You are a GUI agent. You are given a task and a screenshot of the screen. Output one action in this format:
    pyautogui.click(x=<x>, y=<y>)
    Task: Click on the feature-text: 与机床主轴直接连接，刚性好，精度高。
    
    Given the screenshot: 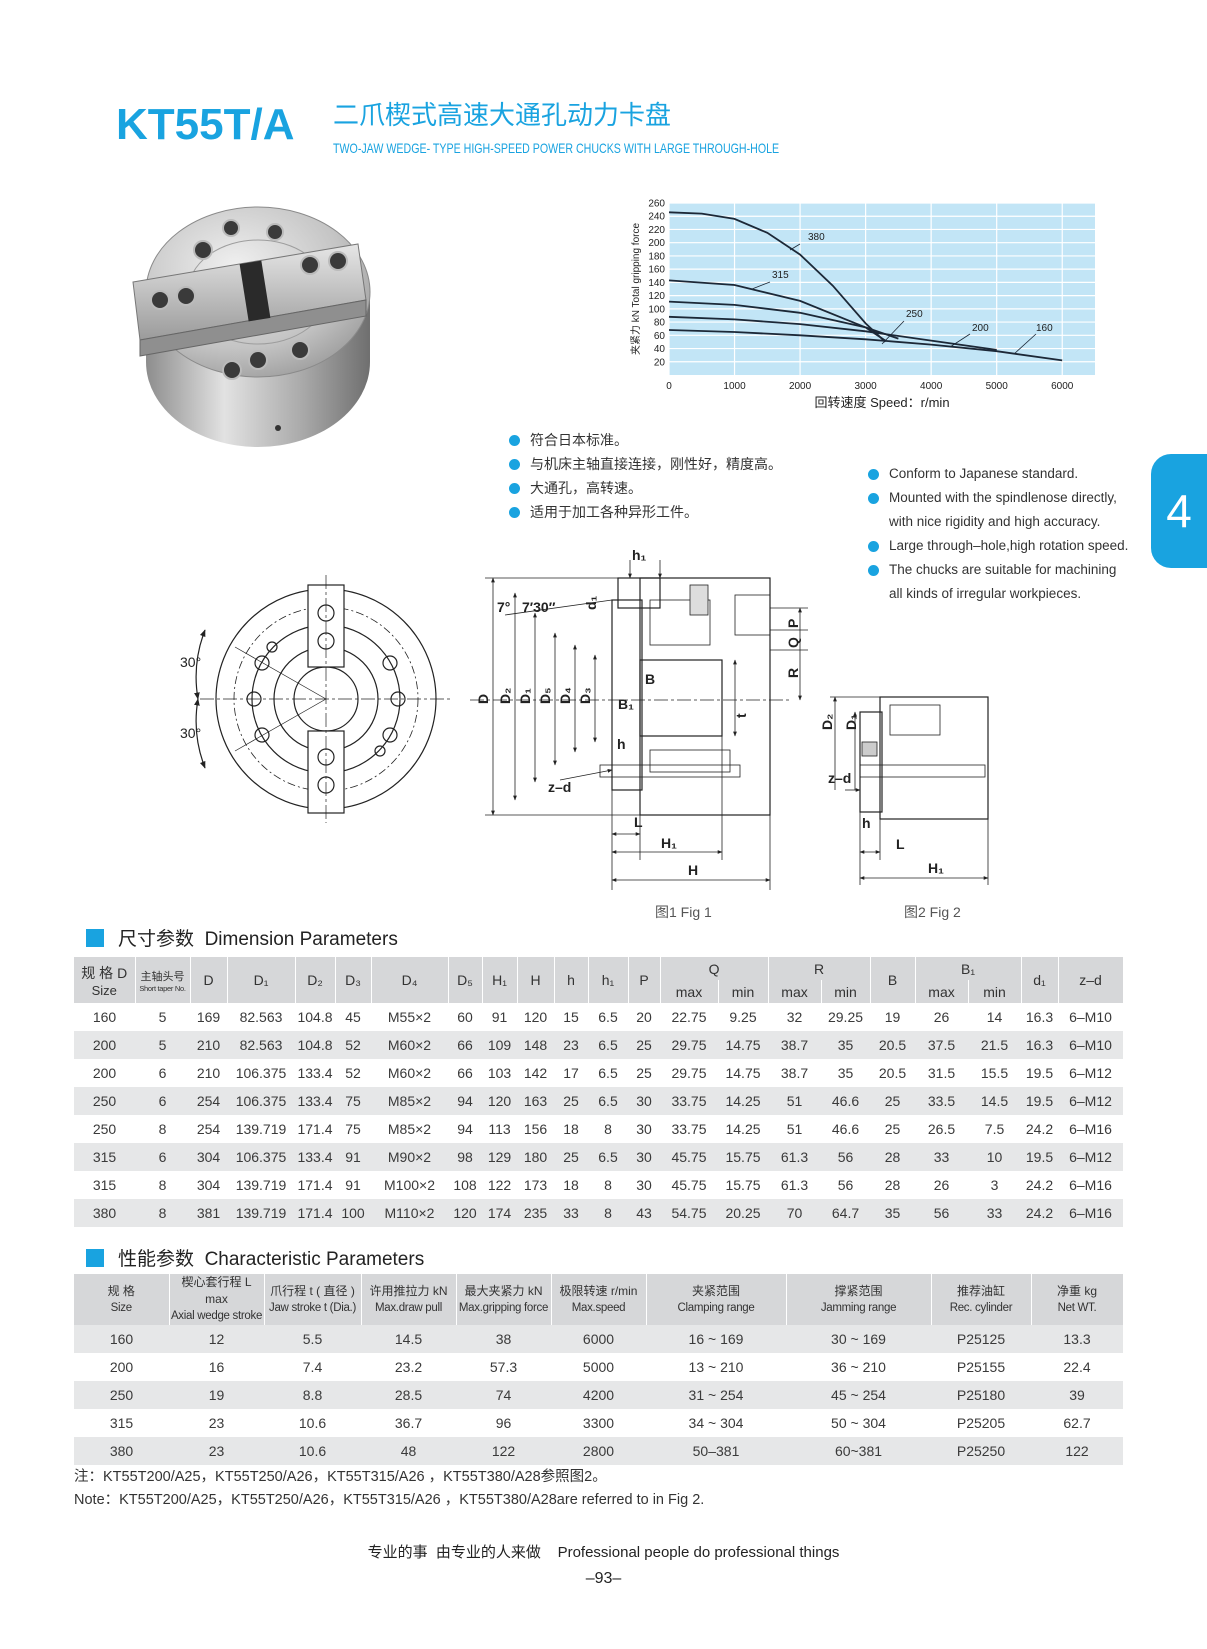 What is the action you would take?
    pyautogui.click(x=656, y=464)
    